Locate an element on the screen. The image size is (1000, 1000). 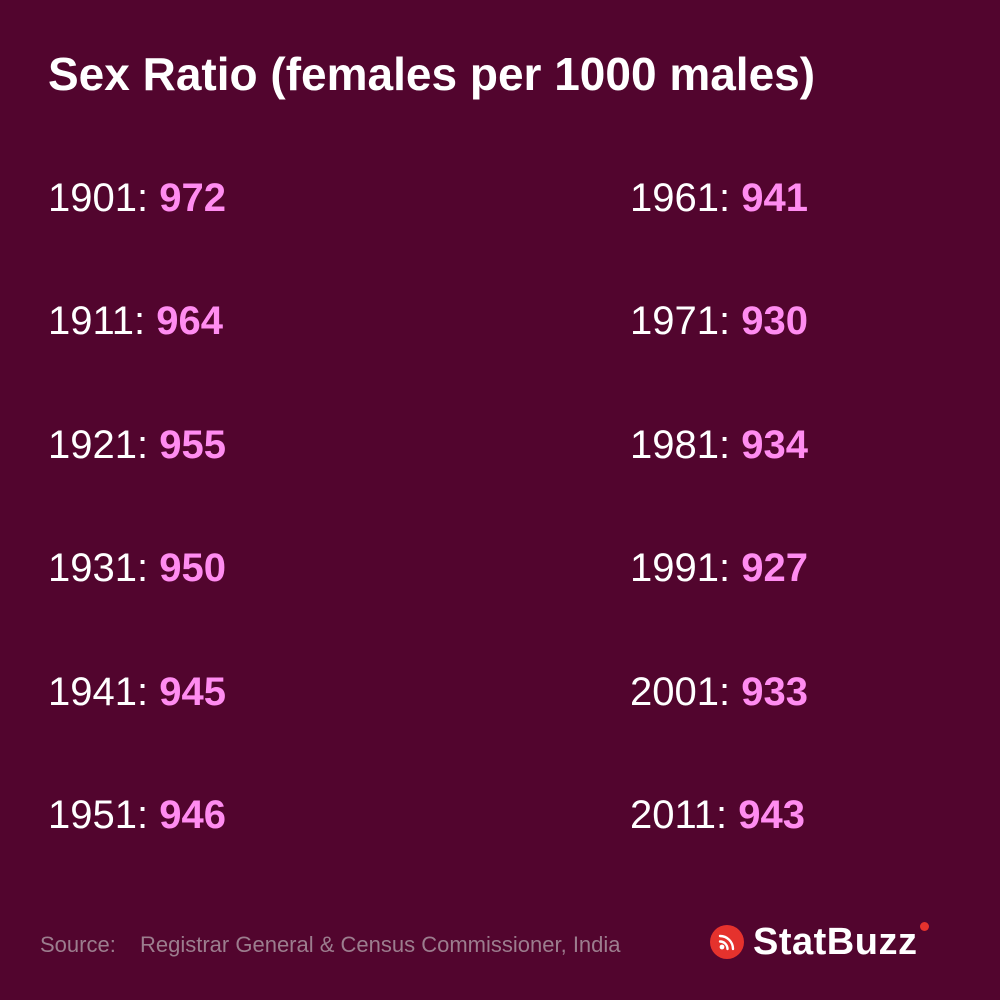
ratio-entry: 1971: 930 is located at coordinates (719, 321).